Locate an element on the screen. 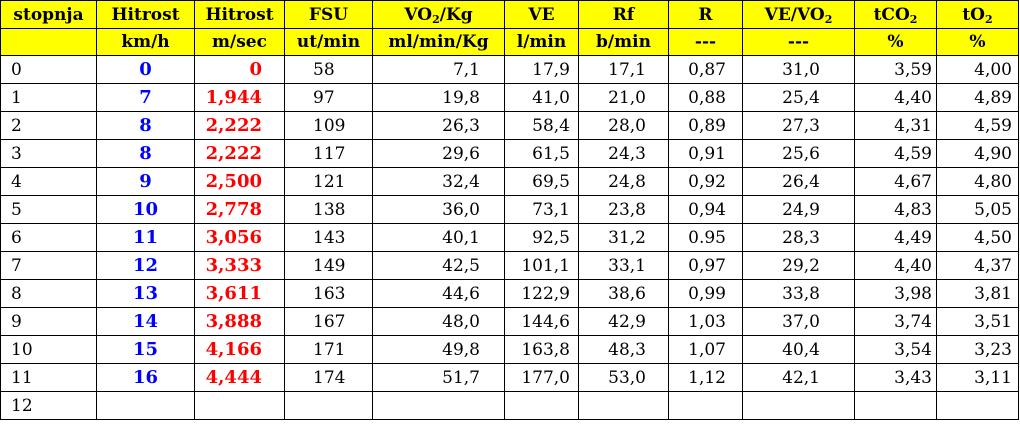  cell-fsu: 143 is located at coordinates (328, 237).